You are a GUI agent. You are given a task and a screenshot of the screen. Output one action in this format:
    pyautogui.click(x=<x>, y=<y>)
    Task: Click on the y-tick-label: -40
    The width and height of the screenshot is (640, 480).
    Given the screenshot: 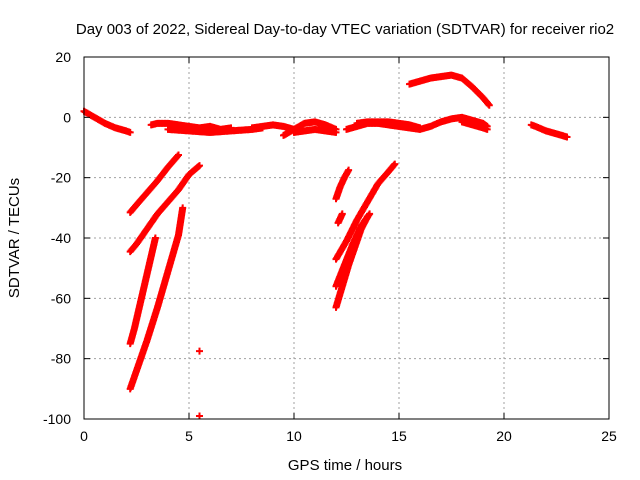 What is the action you would take?
    pyautogui.click(x=61, y=238)
    